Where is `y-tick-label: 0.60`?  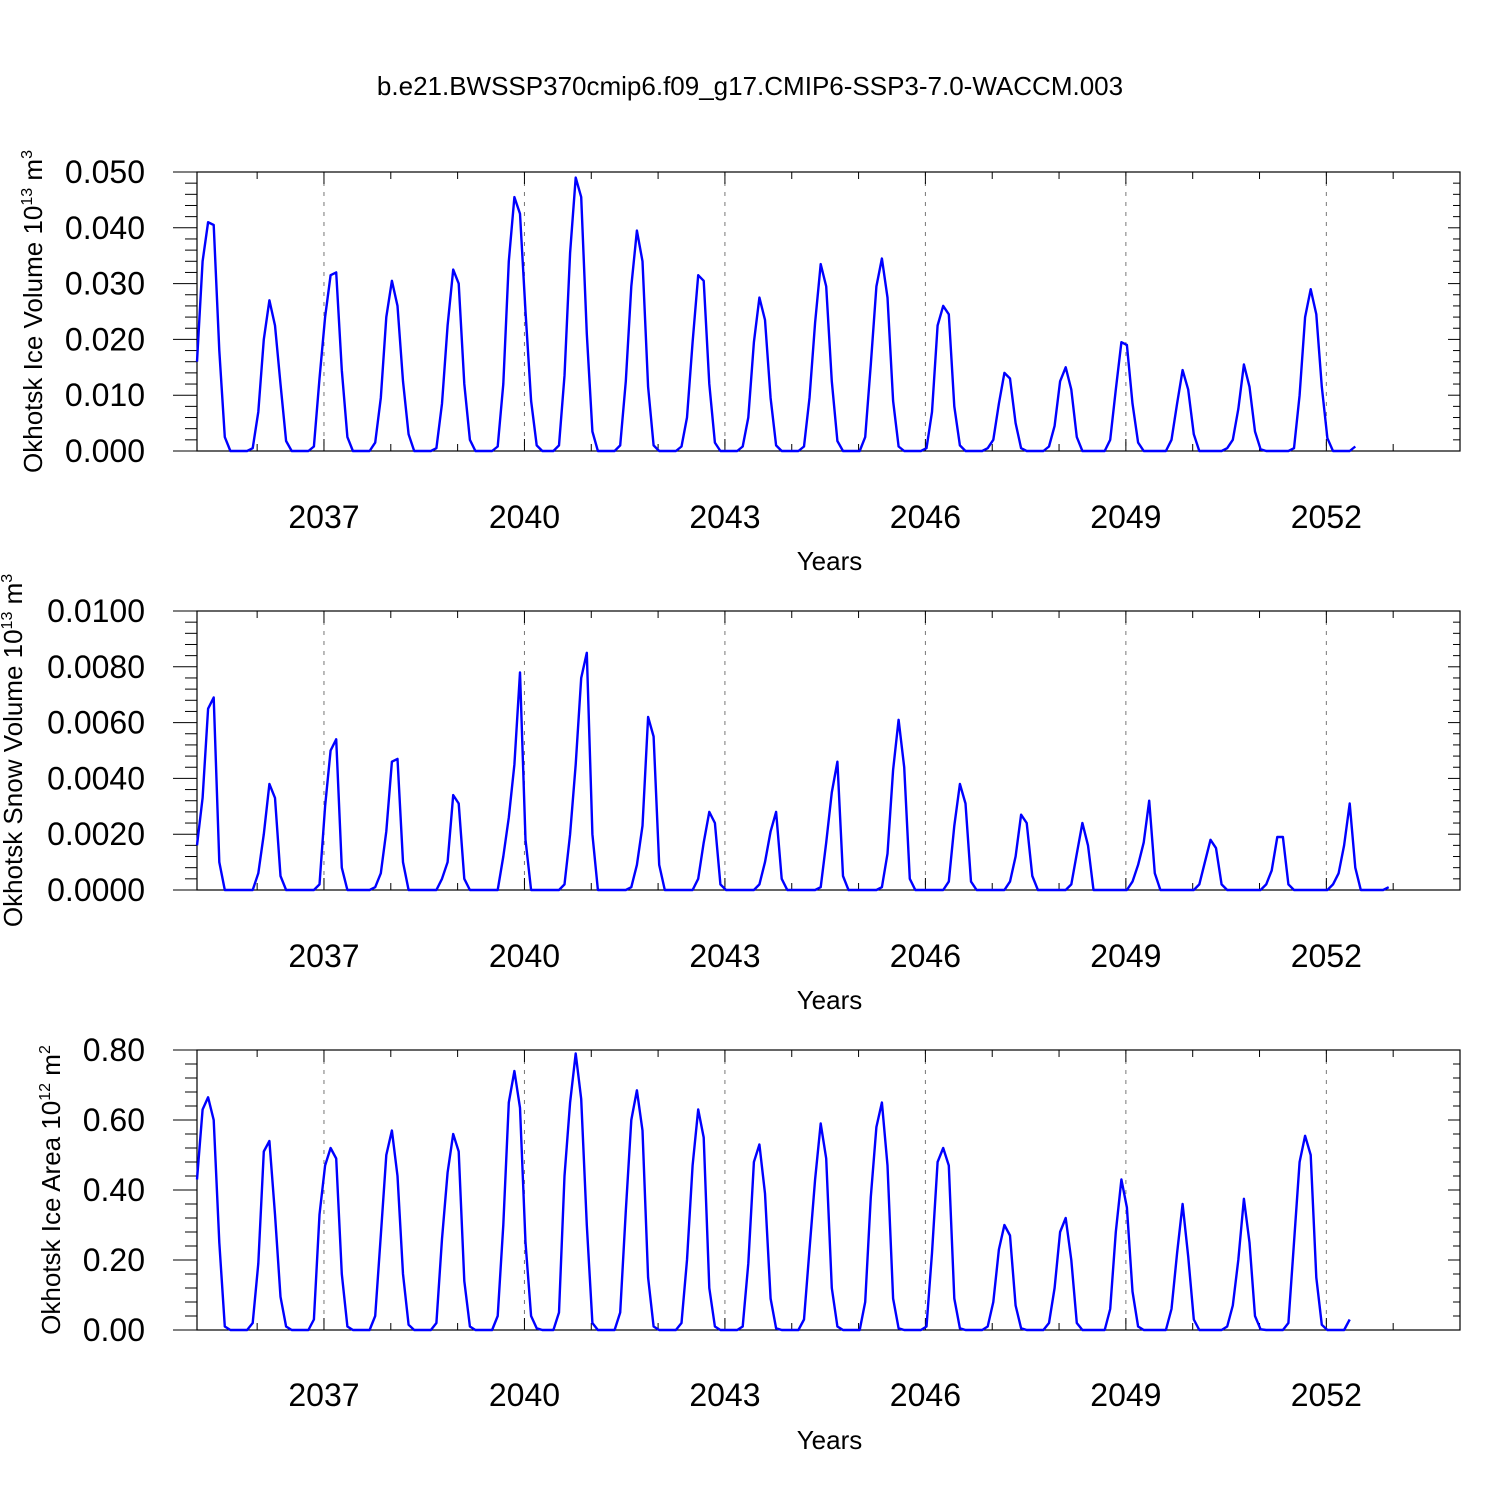 y-tick-label: 0.60 is located at coordinates (114, 1120).